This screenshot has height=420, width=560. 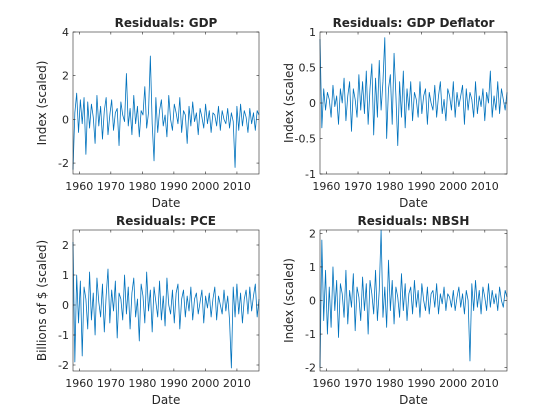 I want to click on y-axis-label: Billions of $ (scaled), so click(x=42, y=300).